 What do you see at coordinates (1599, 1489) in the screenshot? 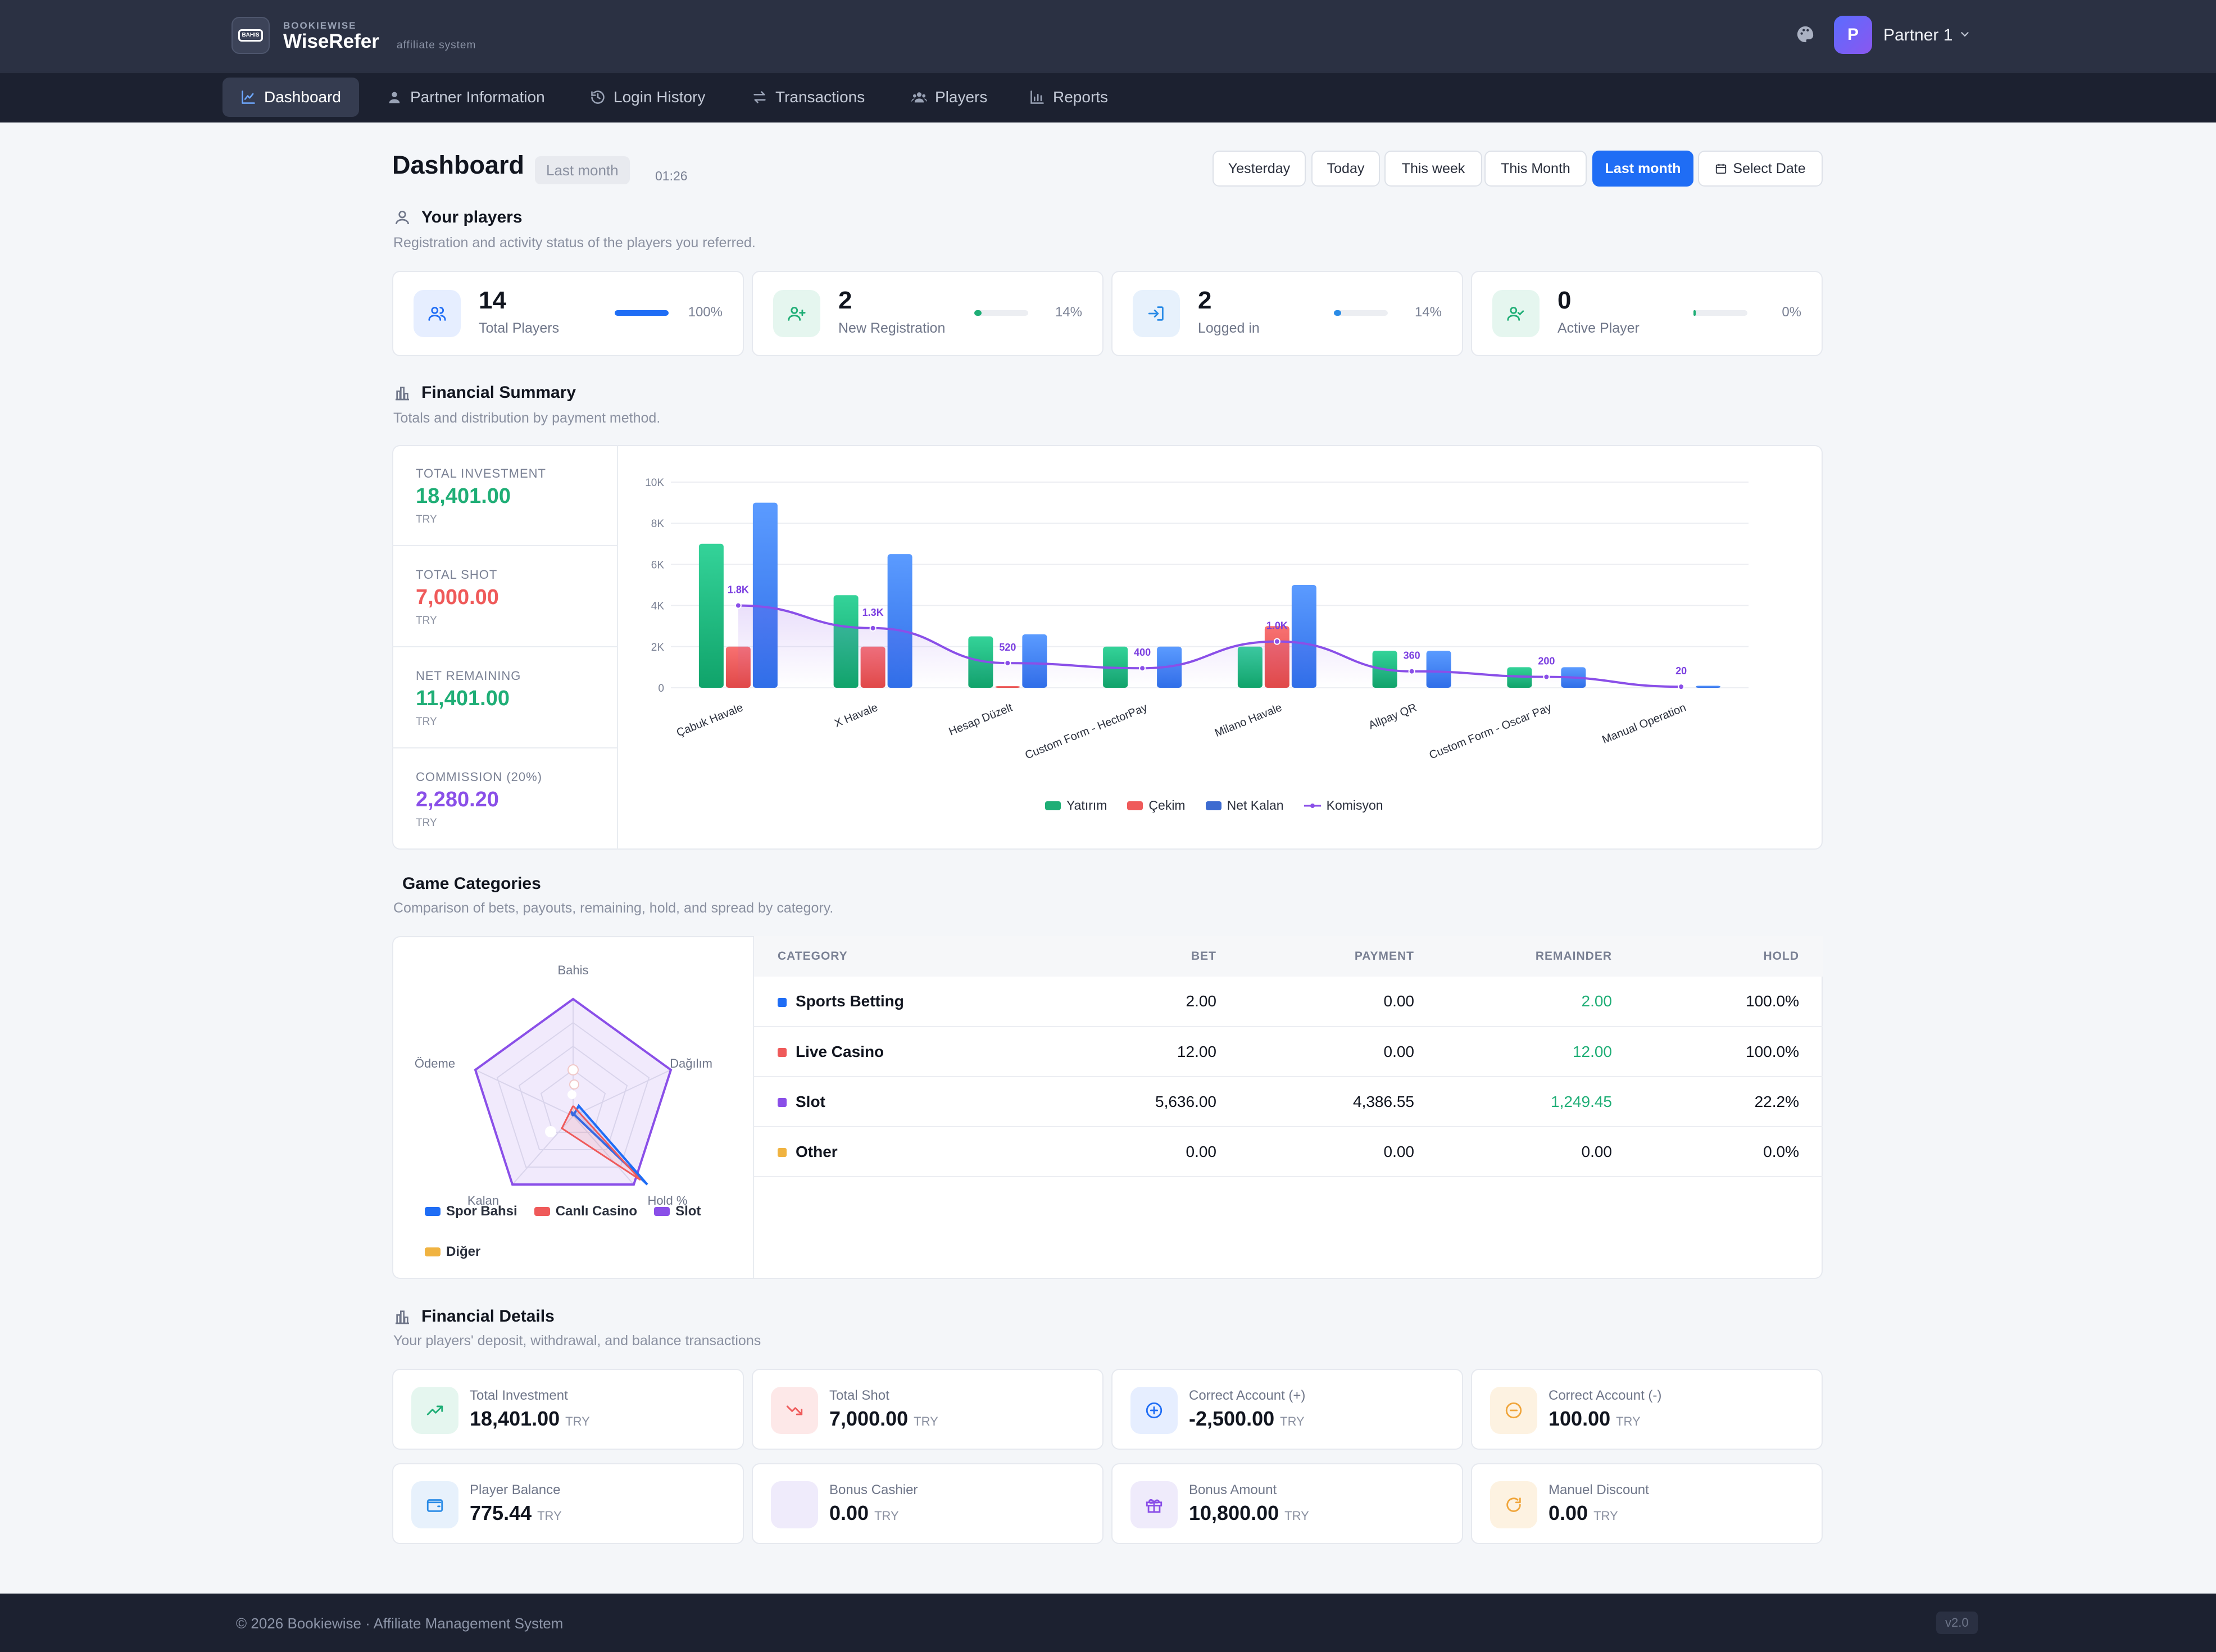
I see `detail-label: Manuel Discount` at bounding box center [1599, 1489].